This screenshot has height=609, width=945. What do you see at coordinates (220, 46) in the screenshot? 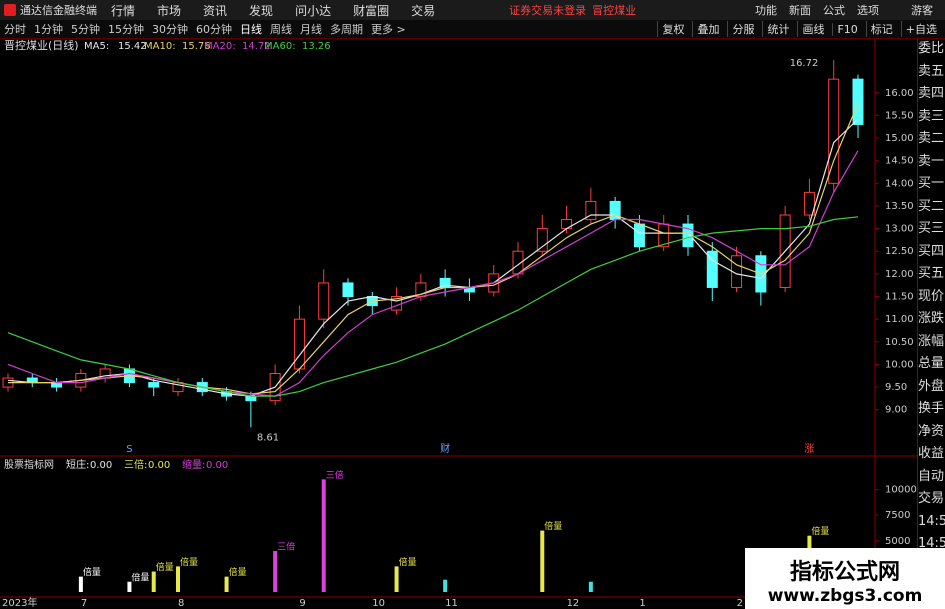
I see `legend-name: MA20:` at bounding box center [220, 46].